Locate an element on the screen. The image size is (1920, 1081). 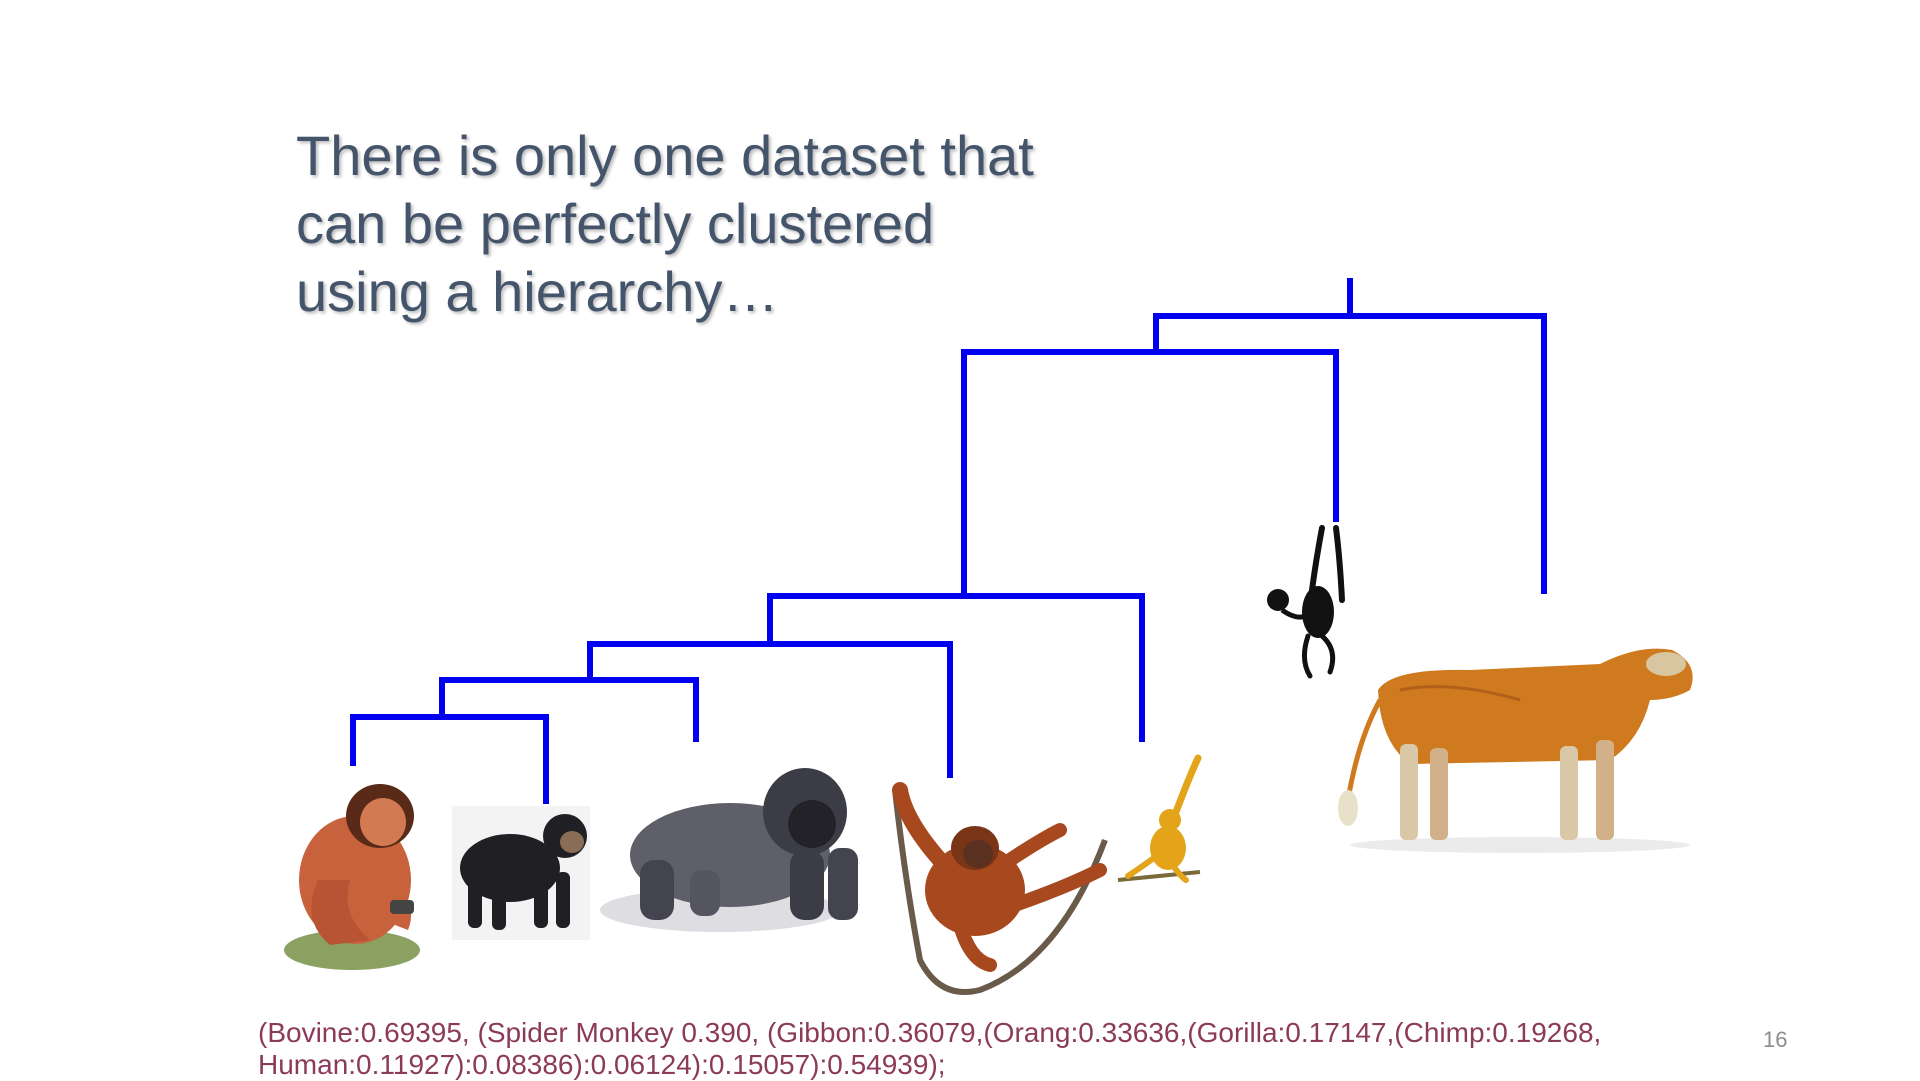
branch-gibbon-split is located at coordinates (956, 667).